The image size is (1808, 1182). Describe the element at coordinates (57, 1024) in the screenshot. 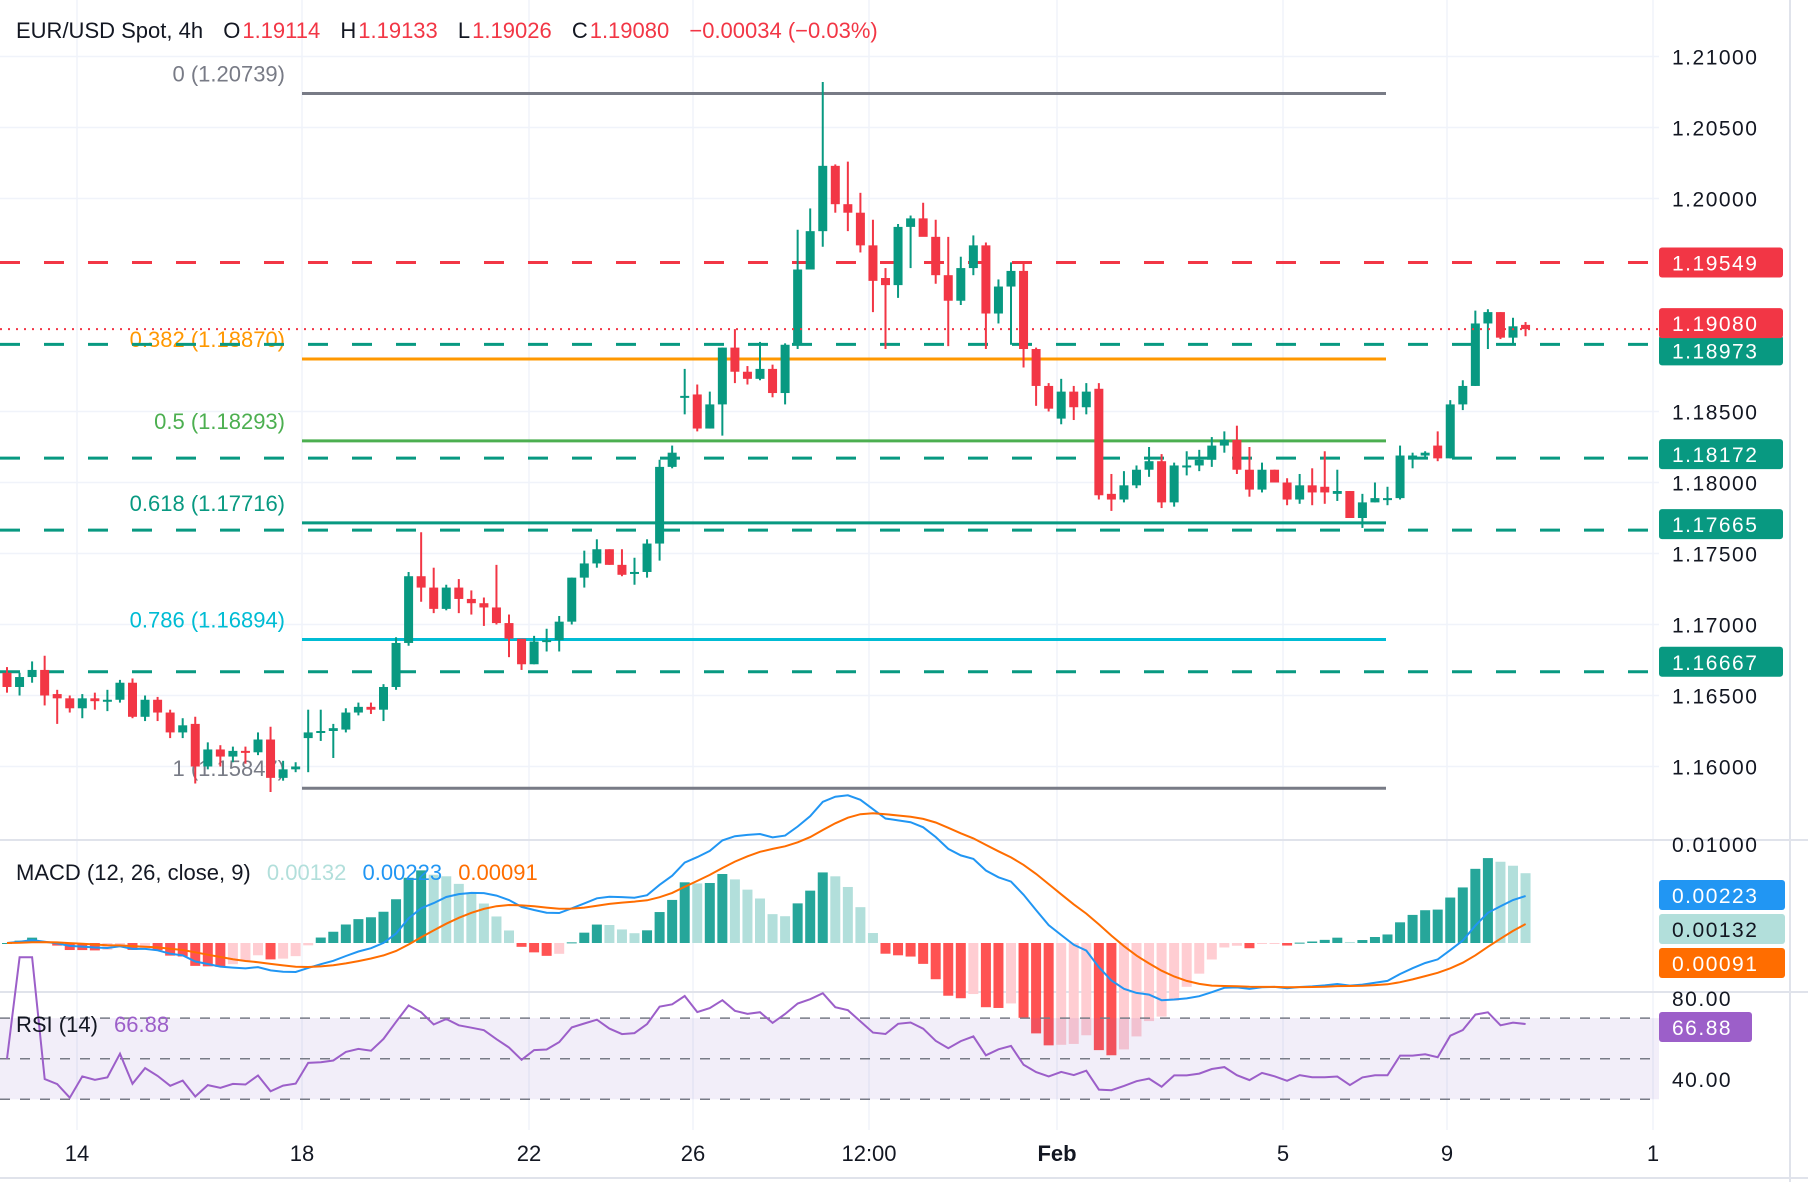

I see `rsi-title: RSI (14)` at that location.